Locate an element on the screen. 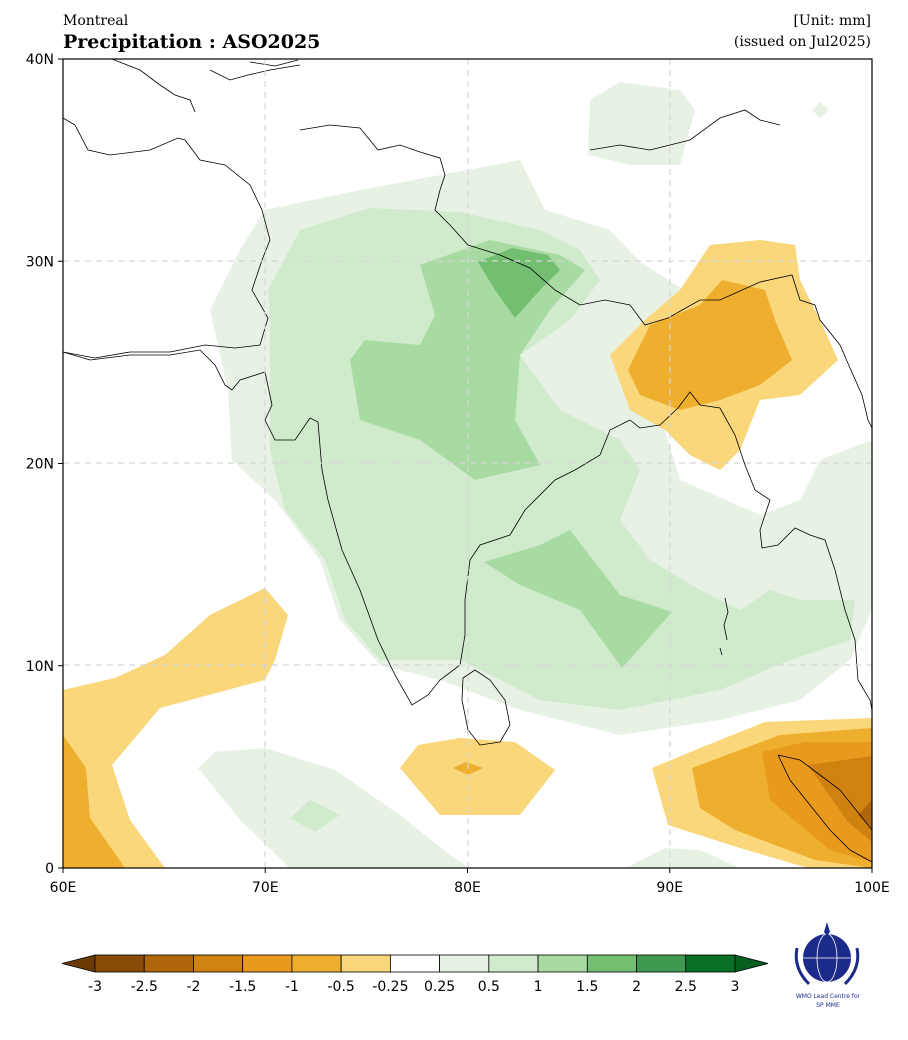 This screenshot has width=908, height=1040. x-tick-label: 70E is located at coordinates (265, 888).